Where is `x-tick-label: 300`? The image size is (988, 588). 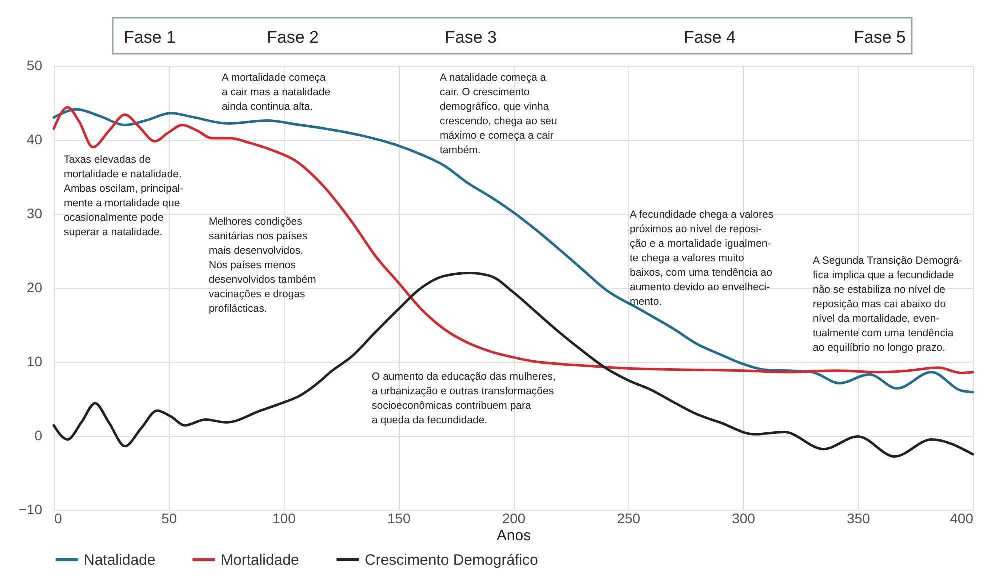 x-tick-label: 300 is located at coordinates (744, 518).